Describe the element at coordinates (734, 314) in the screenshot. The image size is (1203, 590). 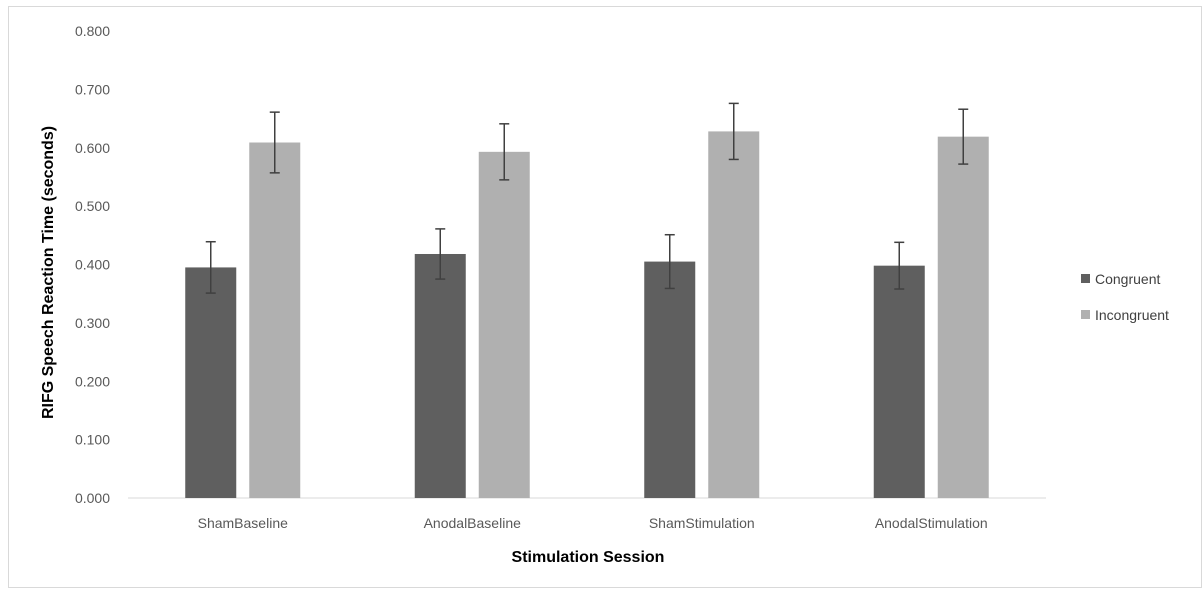
I see `bar-incongruent-shamstimulation` at that location.